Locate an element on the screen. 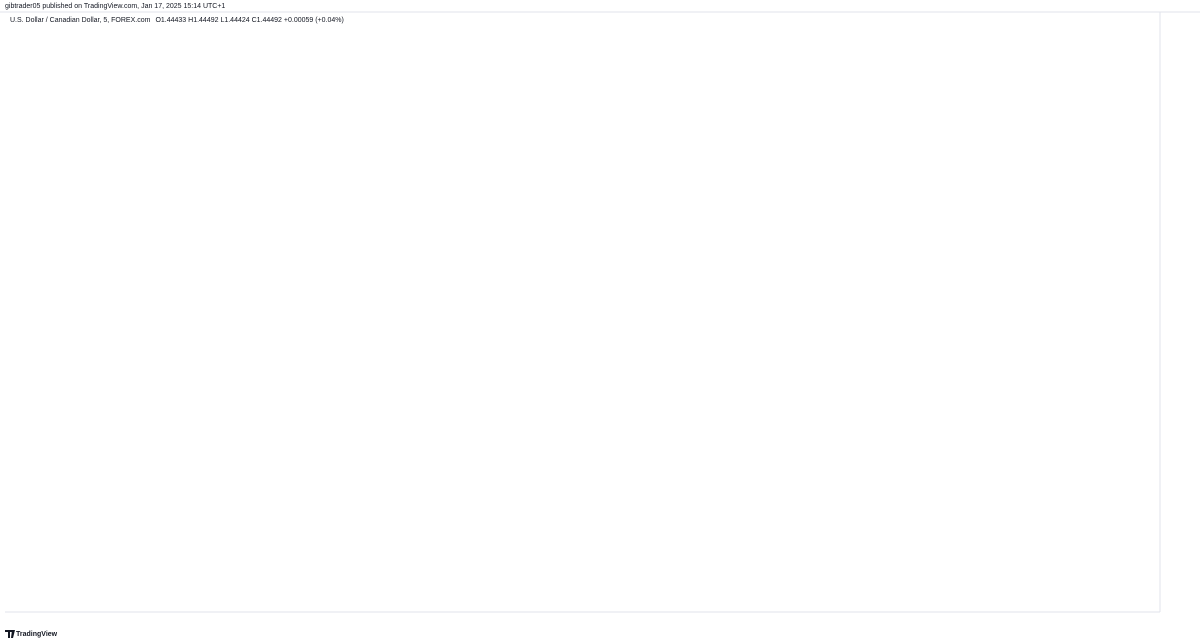 The height and width of the screenshot is (643, 1200). brand-logo is located at coordinates (10, 634).